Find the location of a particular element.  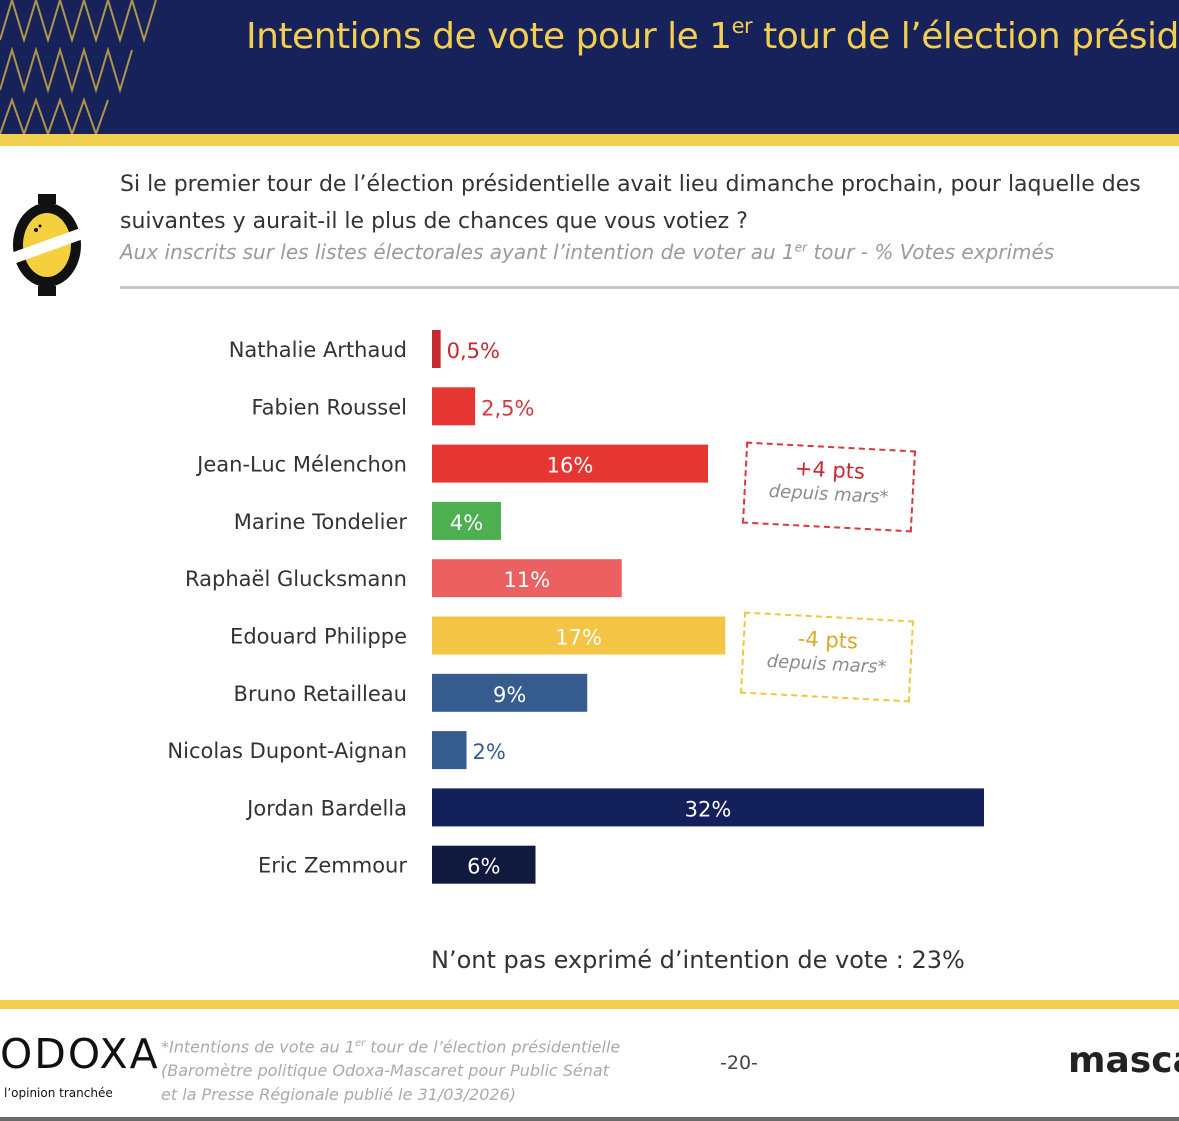

value-label-nathalie-arthaud: 0,5% is located at coordinates (473, 351).